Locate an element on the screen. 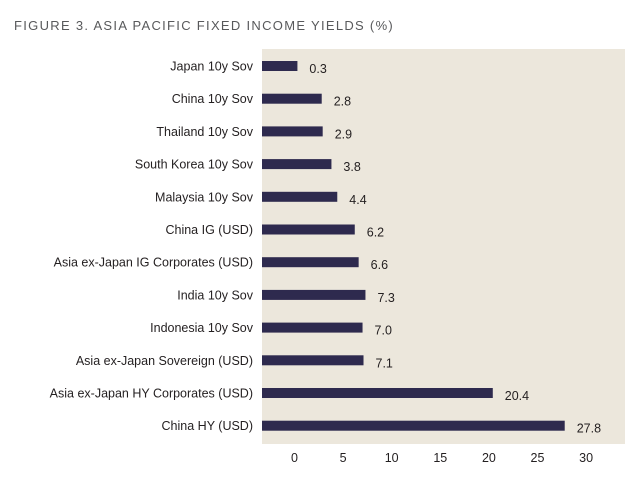 Image resolution: width=640 pixels, height=485 pixels. value-label: 7.0 is located at coordinates (383, 331).